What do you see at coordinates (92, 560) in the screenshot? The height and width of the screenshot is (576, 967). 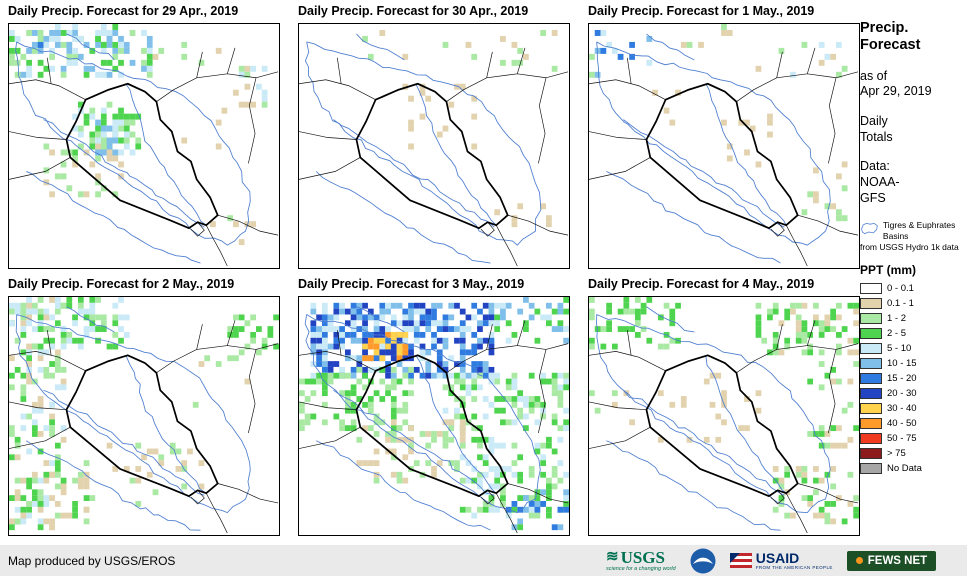 I see `map-credit-text: Map produced by USGS/EROS` at bounding box center [92, 560].